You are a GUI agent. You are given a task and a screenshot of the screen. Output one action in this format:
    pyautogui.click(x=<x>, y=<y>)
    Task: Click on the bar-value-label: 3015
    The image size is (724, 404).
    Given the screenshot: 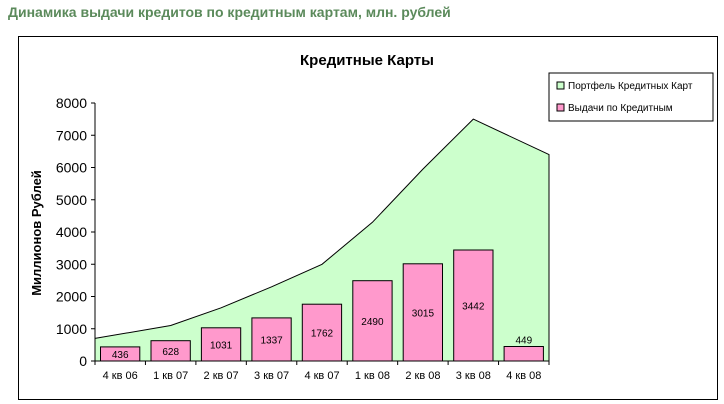 What is the action you would take?
    pyautogui.click(x=423, y=313)
    